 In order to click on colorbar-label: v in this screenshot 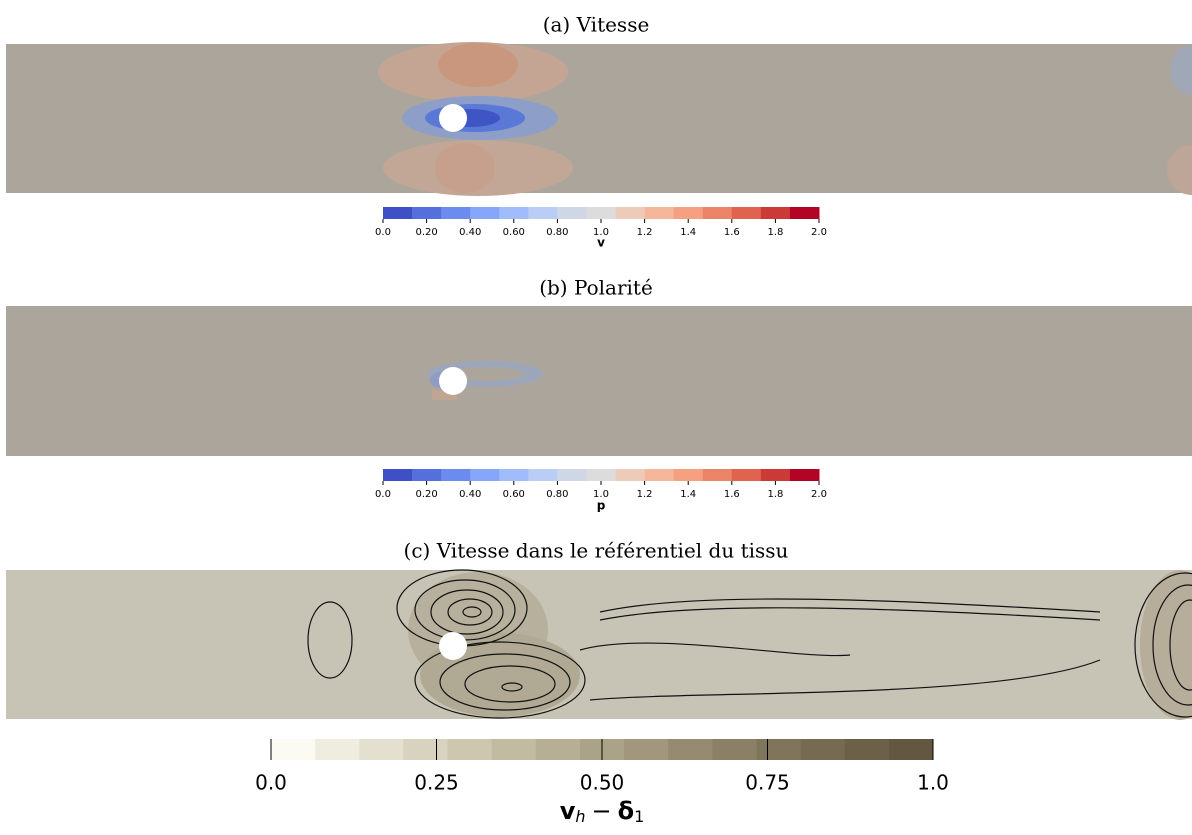, I will do `click(601, 243)`.